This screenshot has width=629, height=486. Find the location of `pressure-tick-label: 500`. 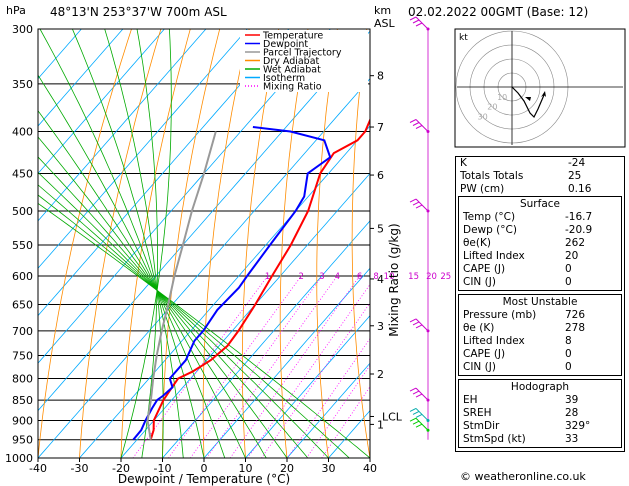

pressure-tick-label: 500 is located at coordinates (22, 211).